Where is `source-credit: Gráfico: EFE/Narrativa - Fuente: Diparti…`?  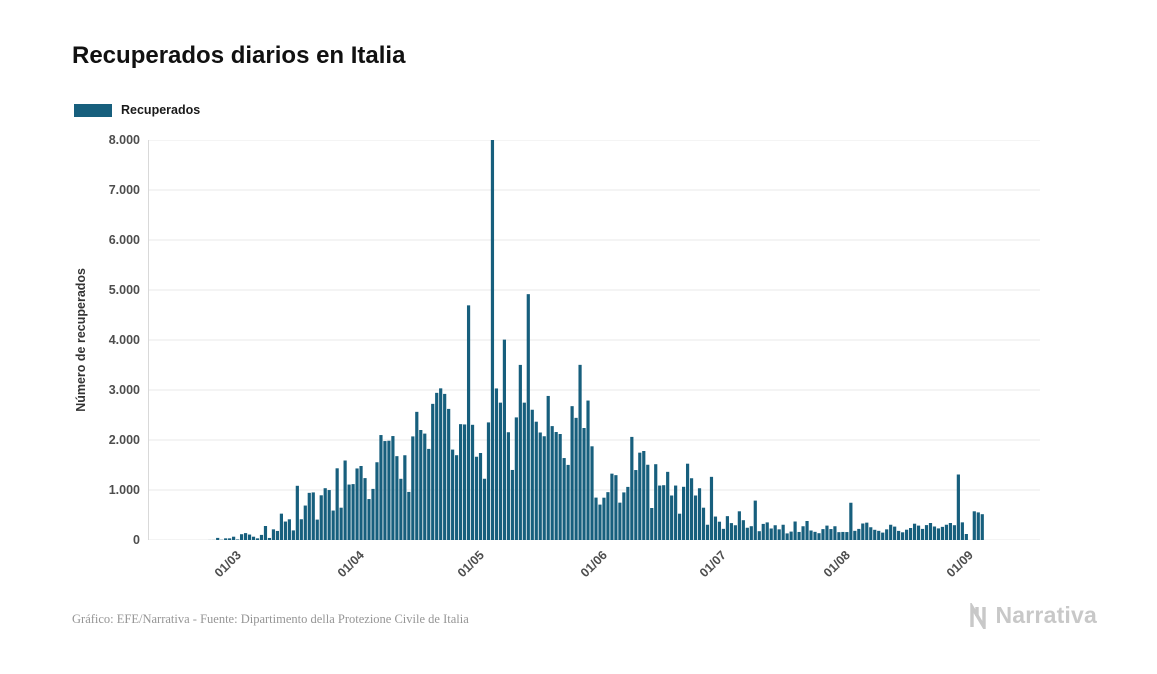
source-credit: Gráfico: EFE/Narrativa - Fuente: Diparti… is located at coordinates (270, 619).